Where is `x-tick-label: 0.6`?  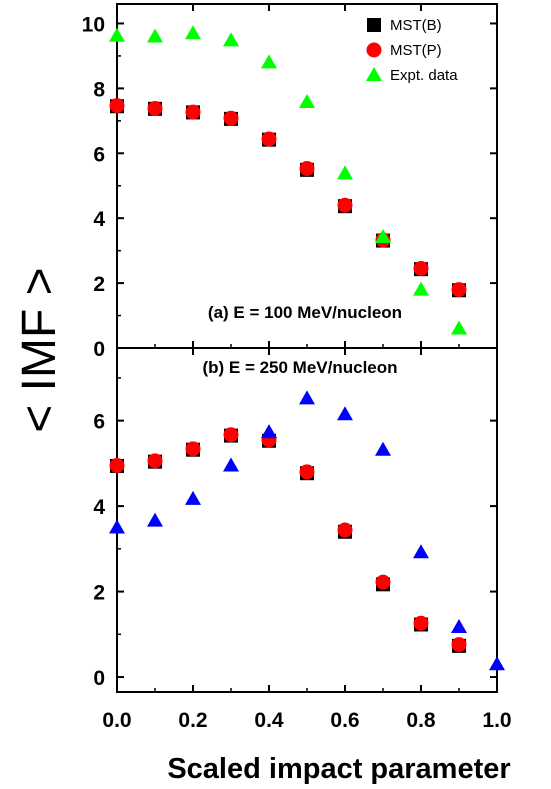
x-tick-label: 0.6 is located at coordinates (344, 720).